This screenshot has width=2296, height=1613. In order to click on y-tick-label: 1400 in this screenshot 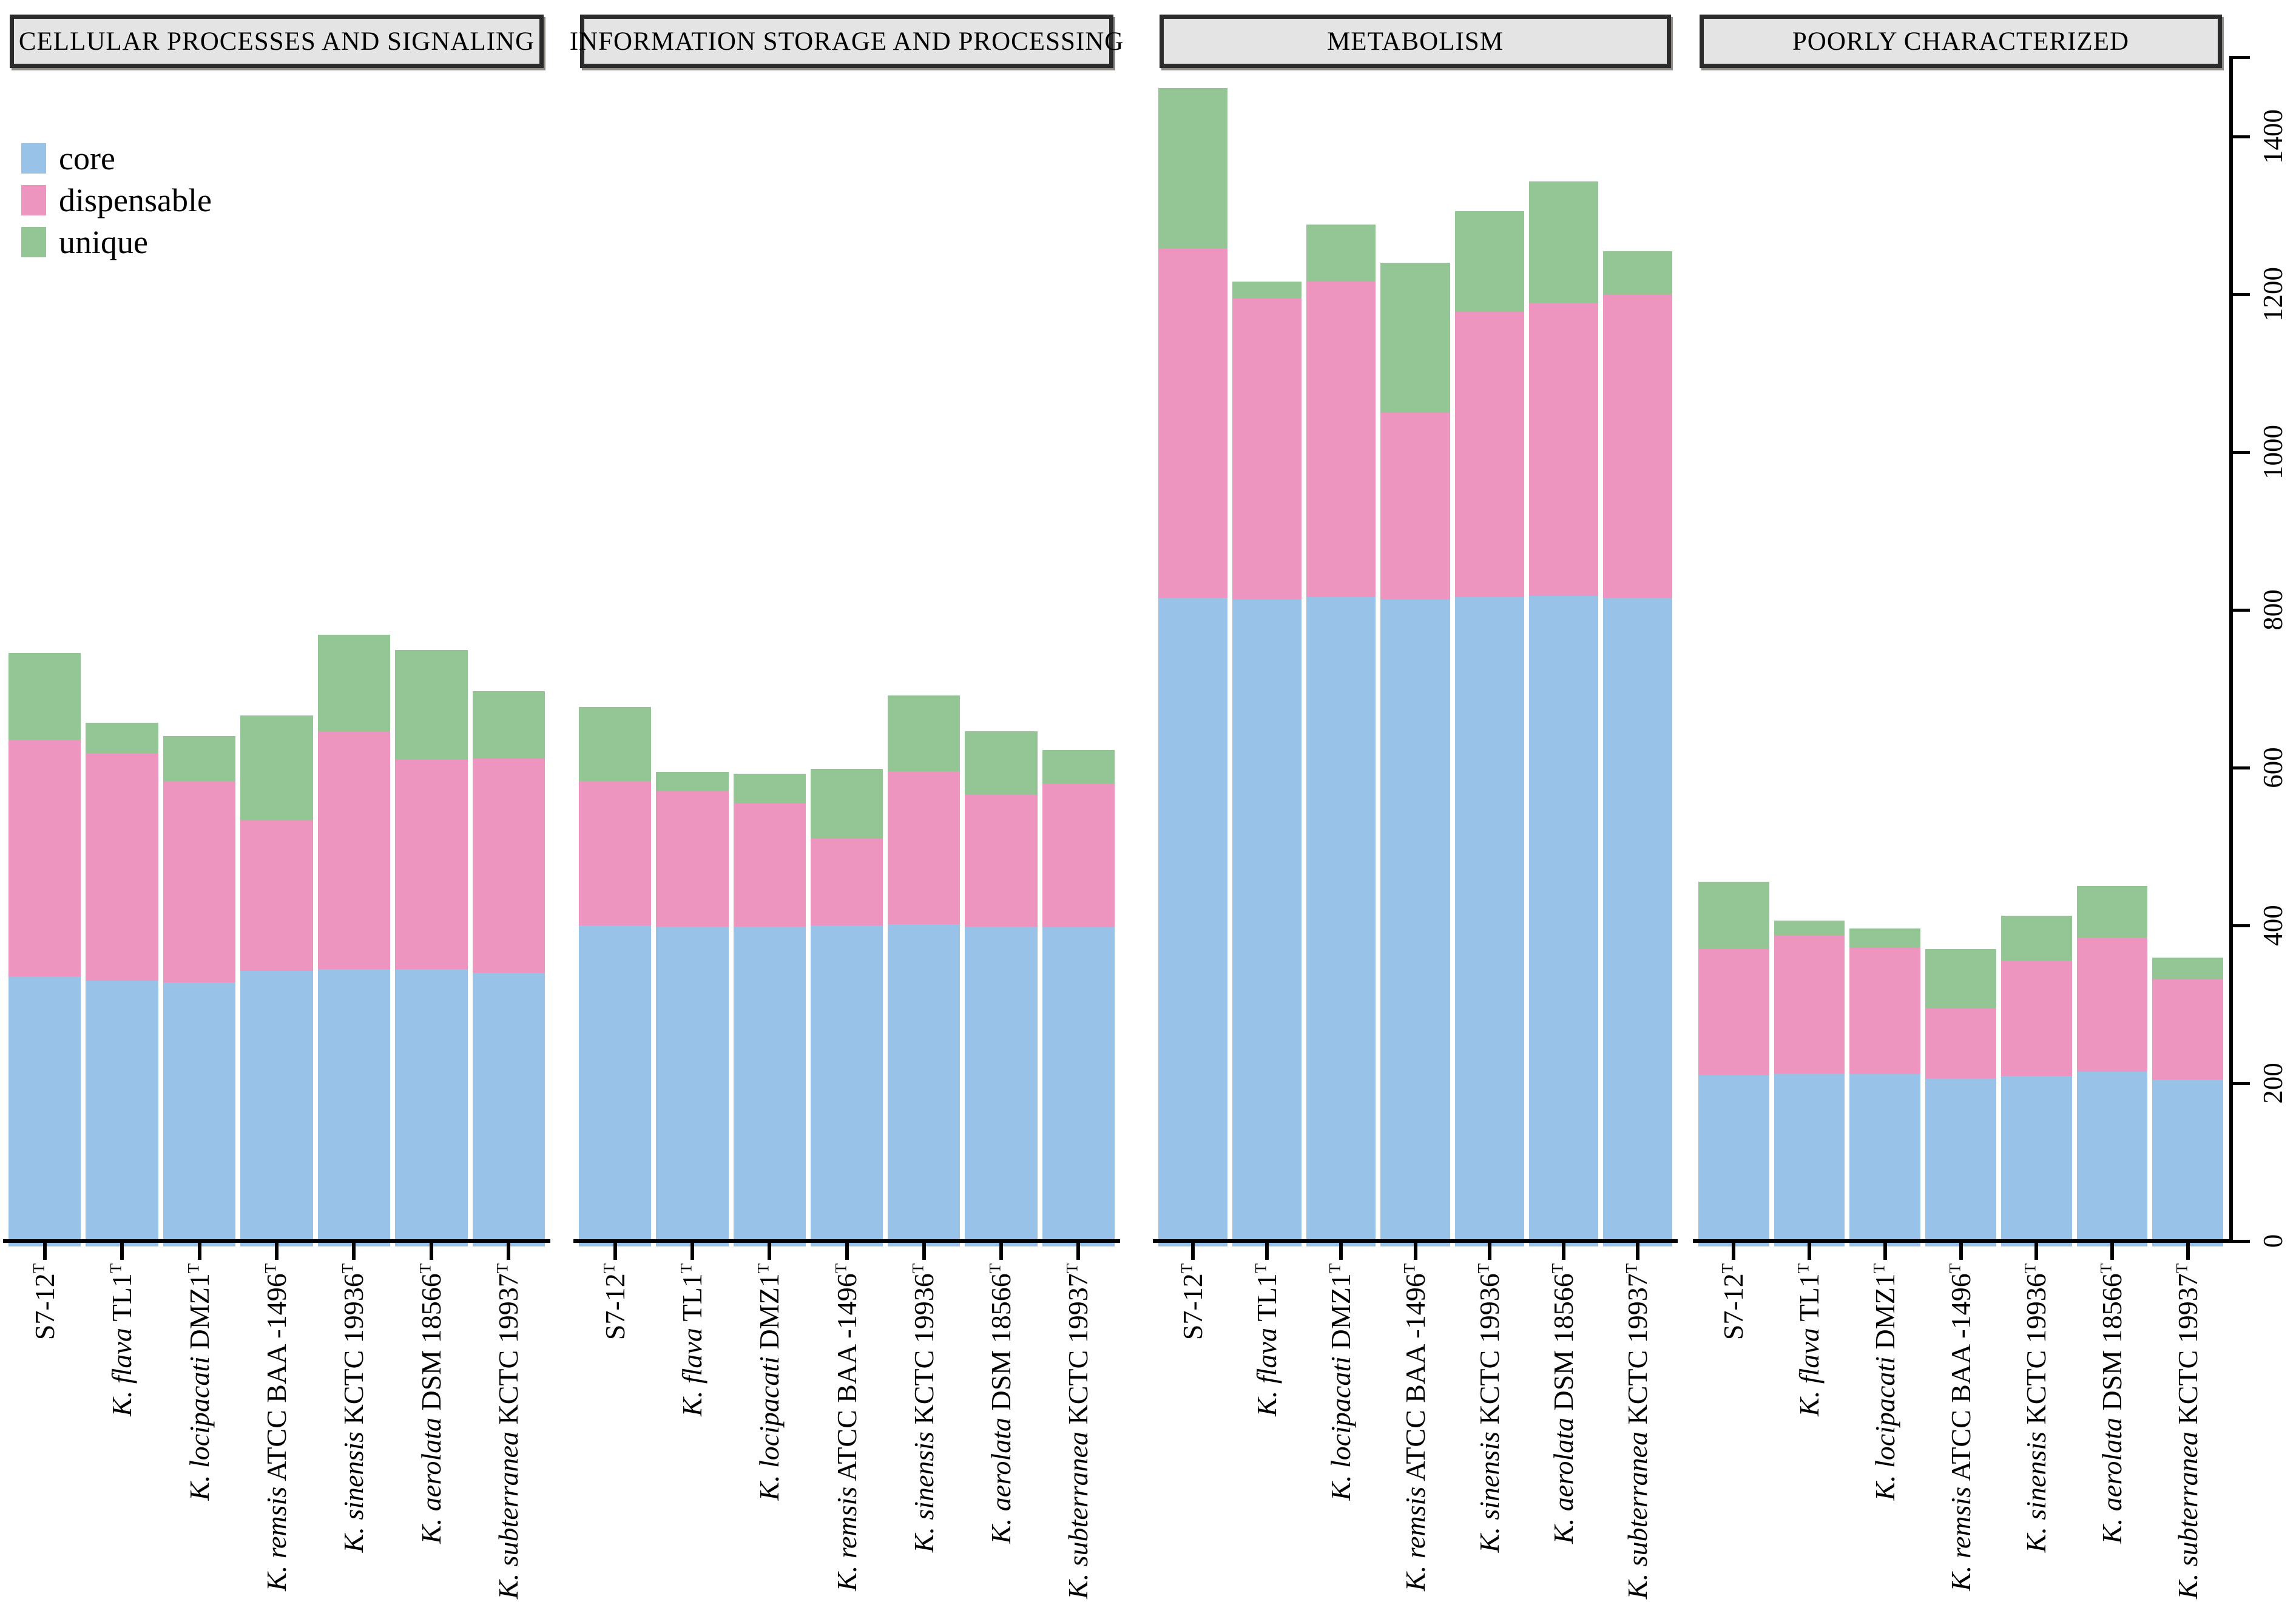, I will do `click(2276, 138)`.